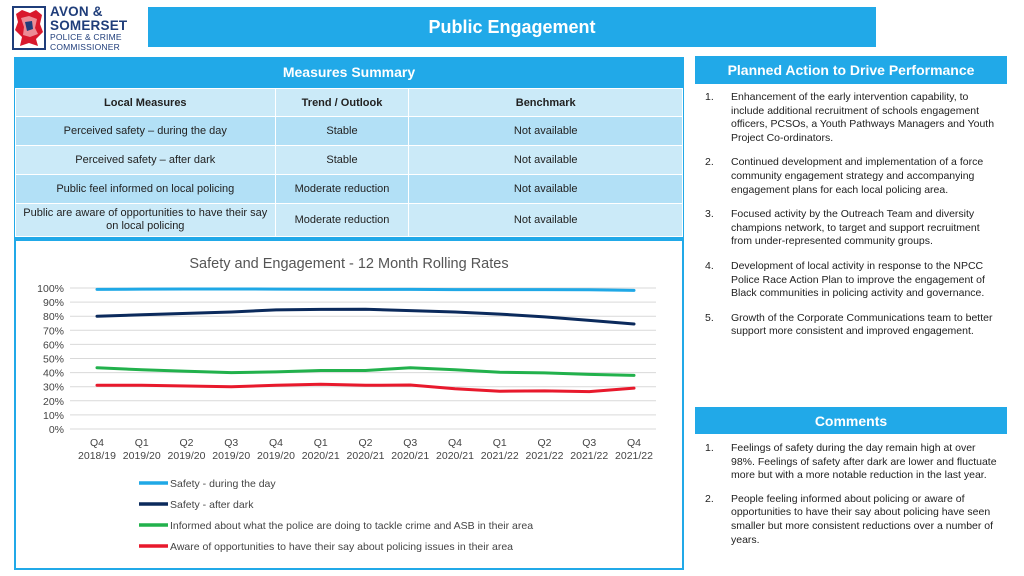 Image resolution: width=1024 pixels, height=576 pixels. Describe the element at coordinates (53, 331) in the screenshot. I see `y-tick-label: 70%` at that location.